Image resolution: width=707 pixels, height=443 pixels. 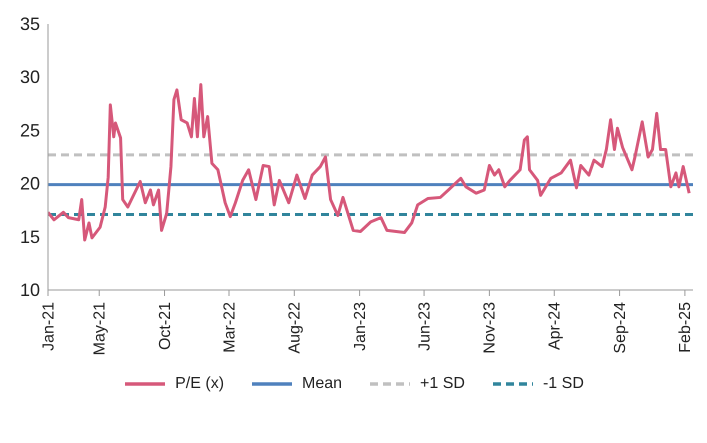 I want to click on y-tick-label: 15, so click(x=30, y=236).